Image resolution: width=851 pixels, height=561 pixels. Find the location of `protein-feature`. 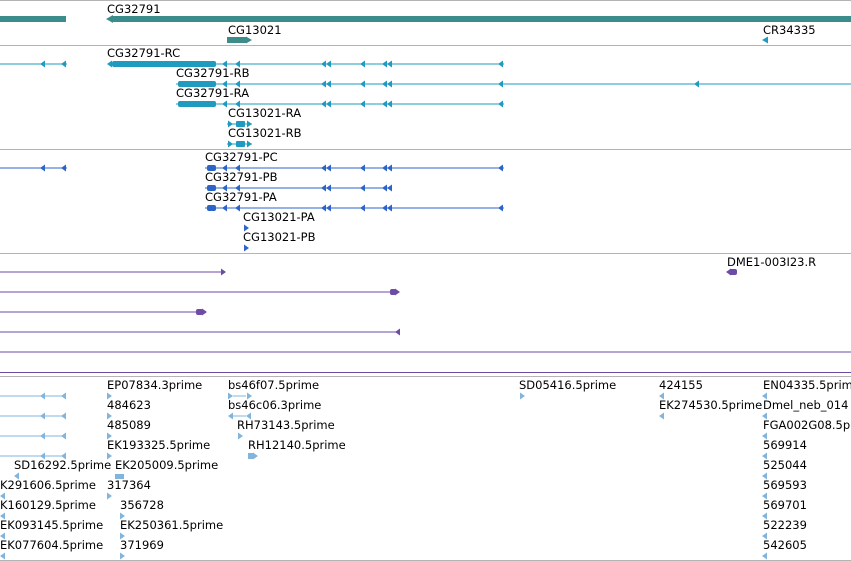

protein-feature is located at coordinates (33, 168).